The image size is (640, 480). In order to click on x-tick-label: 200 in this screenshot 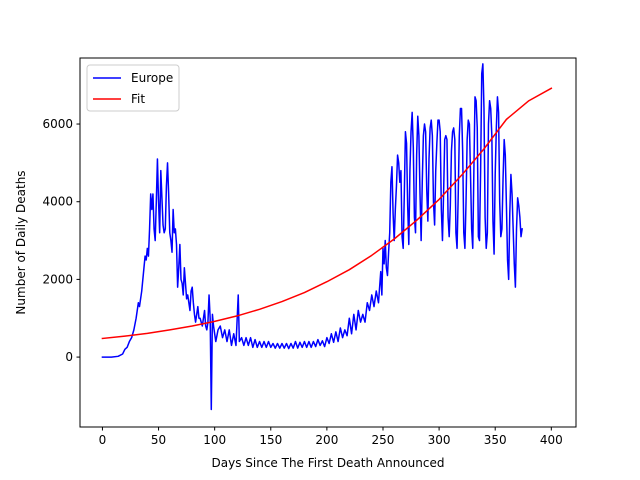, I will do `click(326, 440)`.